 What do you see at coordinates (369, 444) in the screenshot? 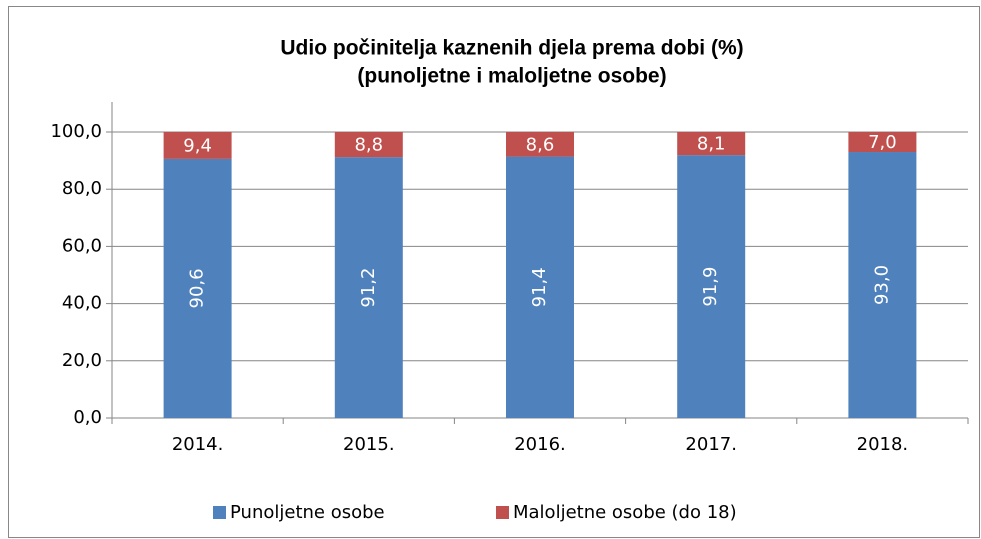
I see `x-tick-label: 2015.` at bounding box center [369, 444].